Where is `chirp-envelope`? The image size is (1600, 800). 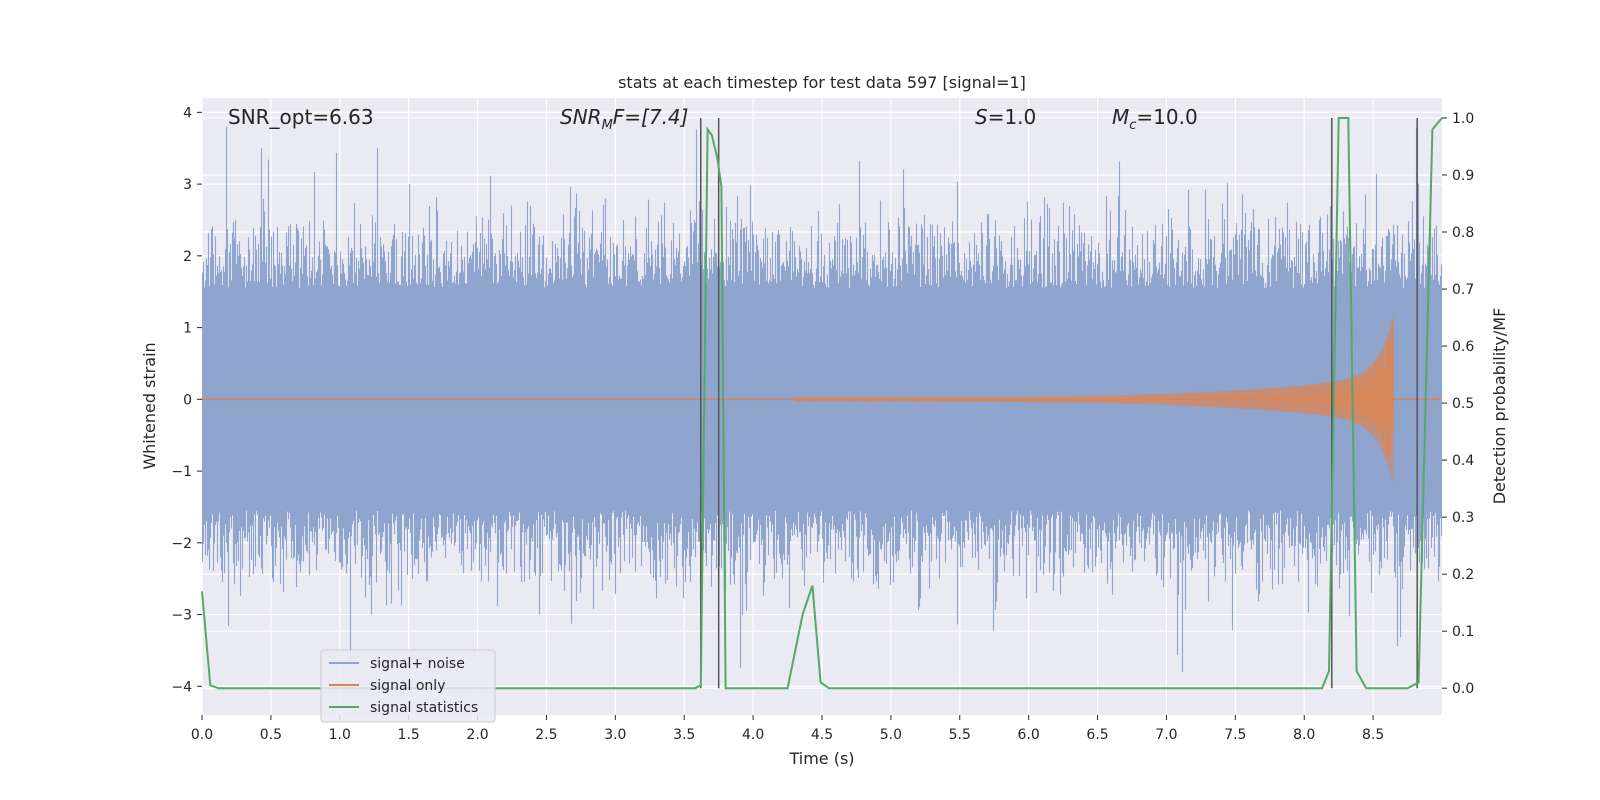
chirp-envelope is located at coordinates (1094, 399).